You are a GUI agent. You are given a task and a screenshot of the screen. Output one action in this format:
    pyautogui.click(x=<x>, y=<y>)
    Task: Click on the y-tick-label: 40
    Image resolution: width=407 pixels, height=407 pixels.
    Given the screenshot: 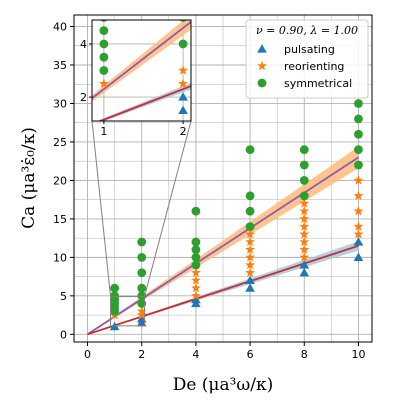 What is the action you would take?
    pyautogui.click(x=60, y=27)
    